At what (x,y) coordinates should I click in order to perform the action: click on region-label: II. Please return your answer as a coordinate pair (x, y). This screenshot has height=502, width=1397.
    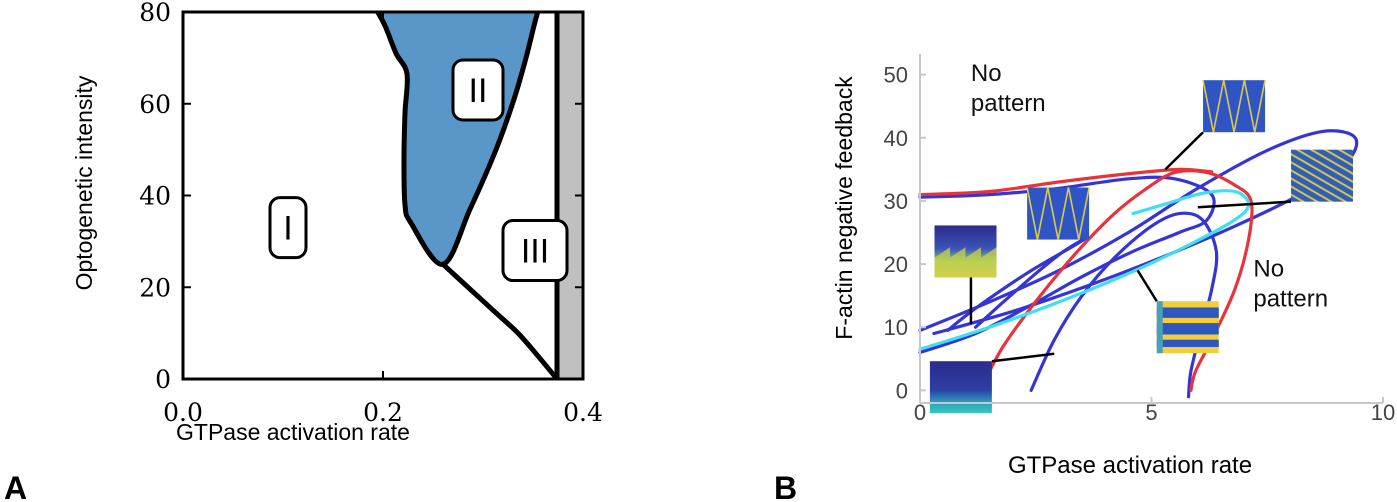
    Looking at the image, I should click on (478, 91).